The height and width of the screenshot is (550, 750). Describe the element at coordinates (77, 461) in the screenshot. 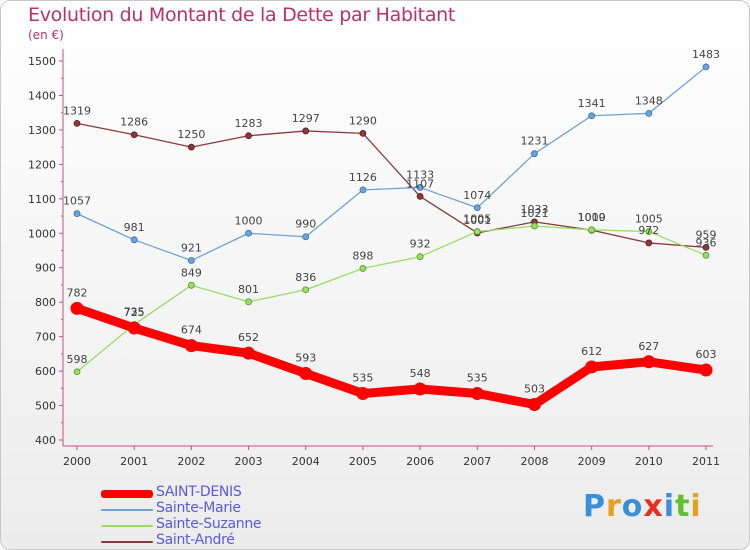

I see `x-tick-label: 2000` at that location.